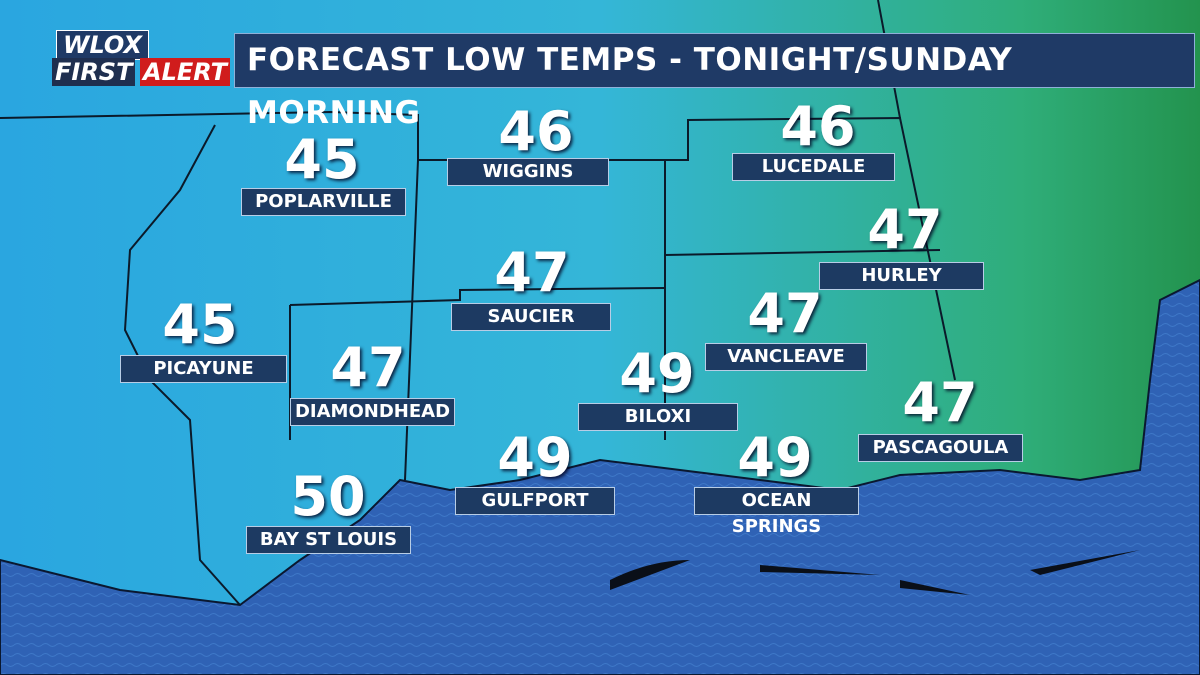  What do you see at coordinates (323, 202) in the screenshot?
I see `city-name: POPLARVILLE` at bounding box center [323, 202].